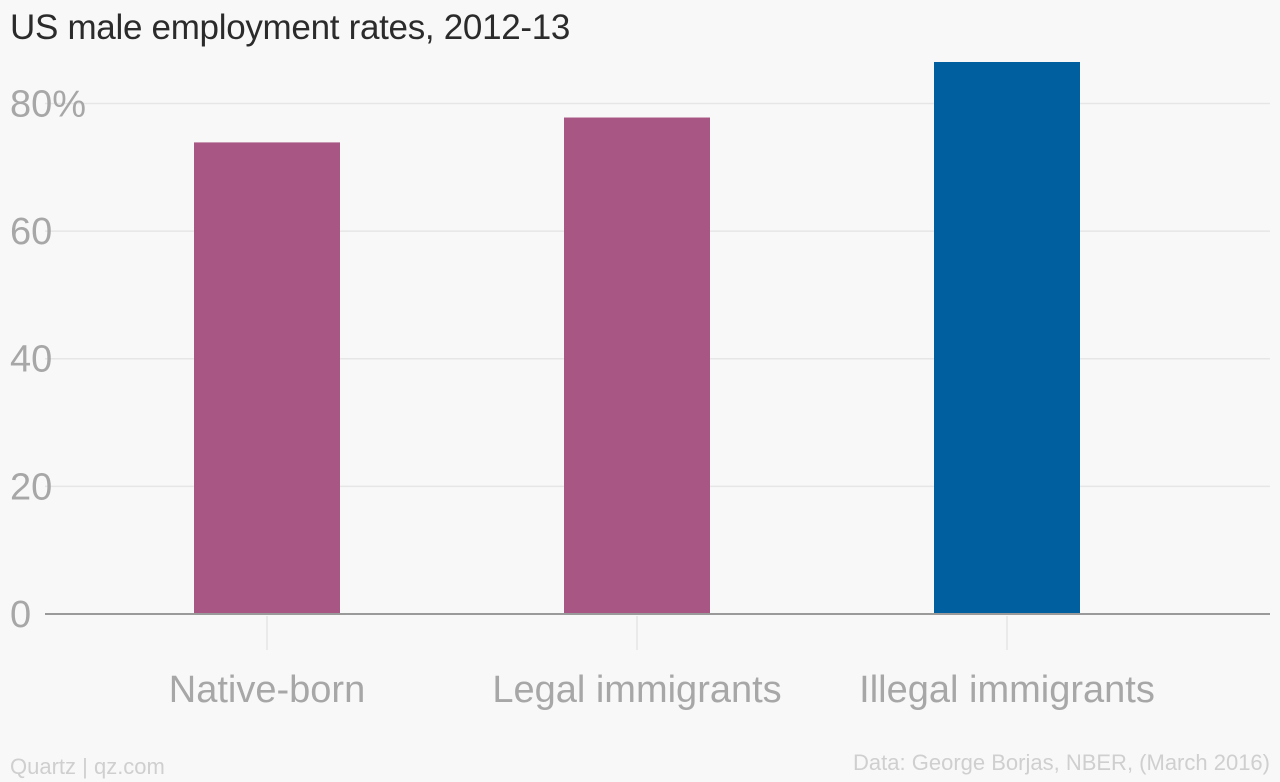 Image resolution: width=1280 pixels, height=782 pixels. What do you see at coordinates (267, 378) in the screenshot?
I see `bar-native-born` at bounding box center [267, 378].